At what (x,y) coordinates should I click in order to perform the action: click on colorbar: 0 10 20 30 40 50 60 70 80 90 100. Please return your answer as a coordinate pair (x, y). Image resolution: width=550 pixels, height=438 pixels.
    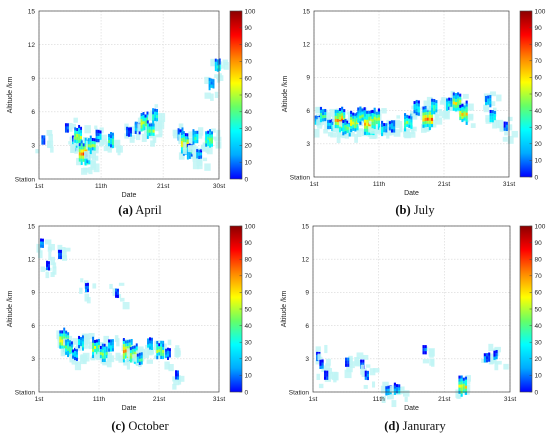
    Looking at the image, I should click on (532, 94).